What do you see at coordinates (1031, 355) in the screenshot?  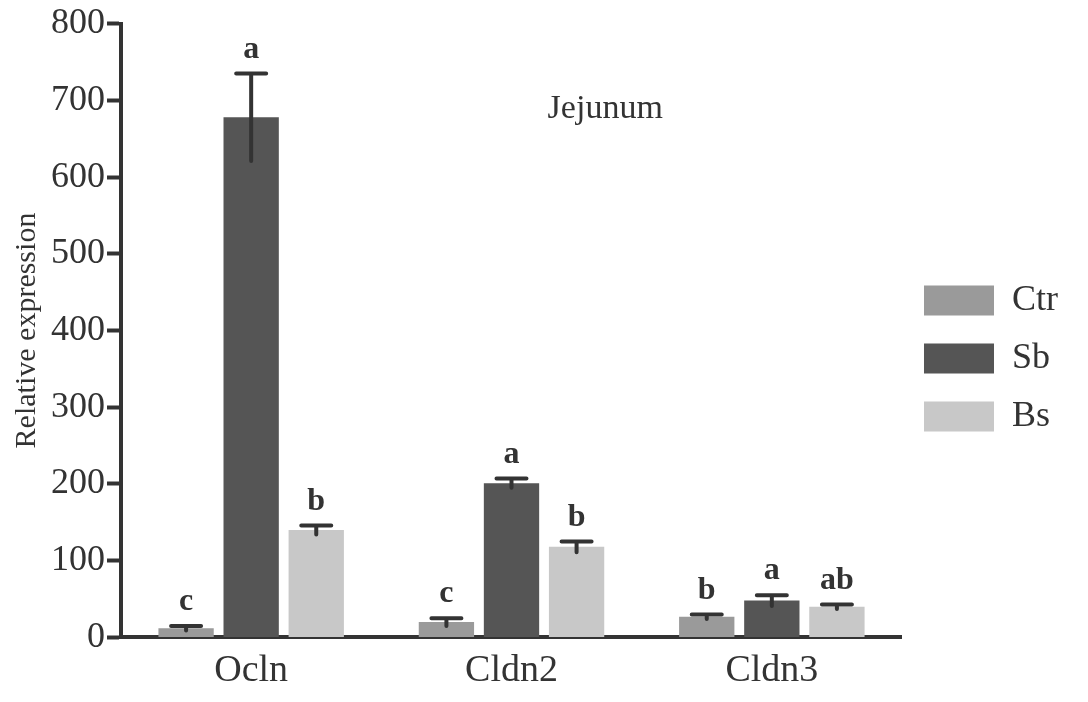 I see `legend-label: Sb` at bounding box center [1031, 355].